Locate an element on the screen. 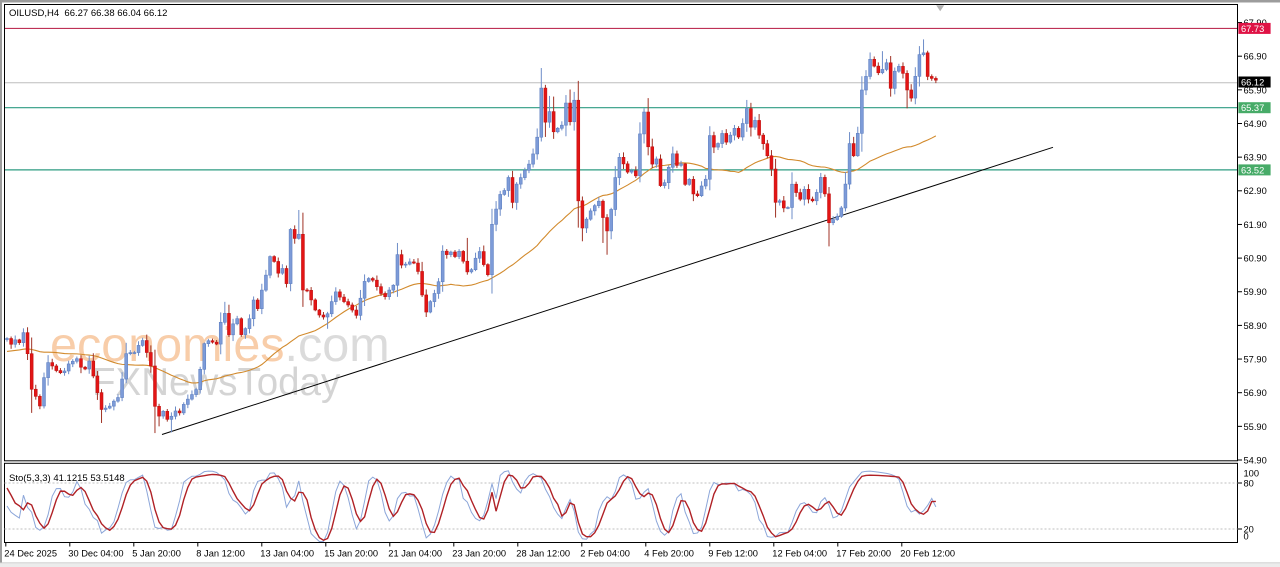 Image resolution: width=1280 pixels, height=567 pixels. svg-text: 9 Feb 12:00 is located at coordinates (733, 554).